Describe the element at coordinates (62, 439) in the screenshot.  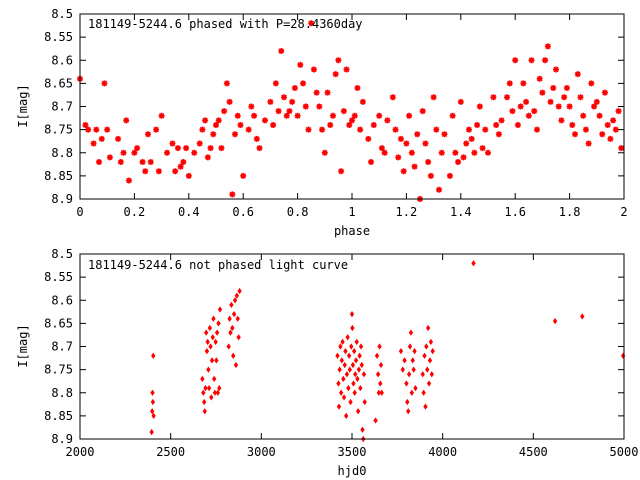
I see `unphased-y-tick-label: 8.9` at that location.